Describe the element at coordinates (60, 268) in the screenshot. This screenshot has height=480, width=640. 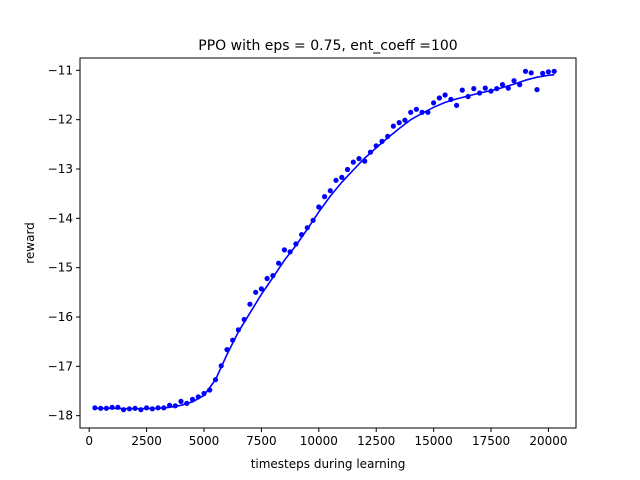
I see `y-tick-label: −15` at that location.